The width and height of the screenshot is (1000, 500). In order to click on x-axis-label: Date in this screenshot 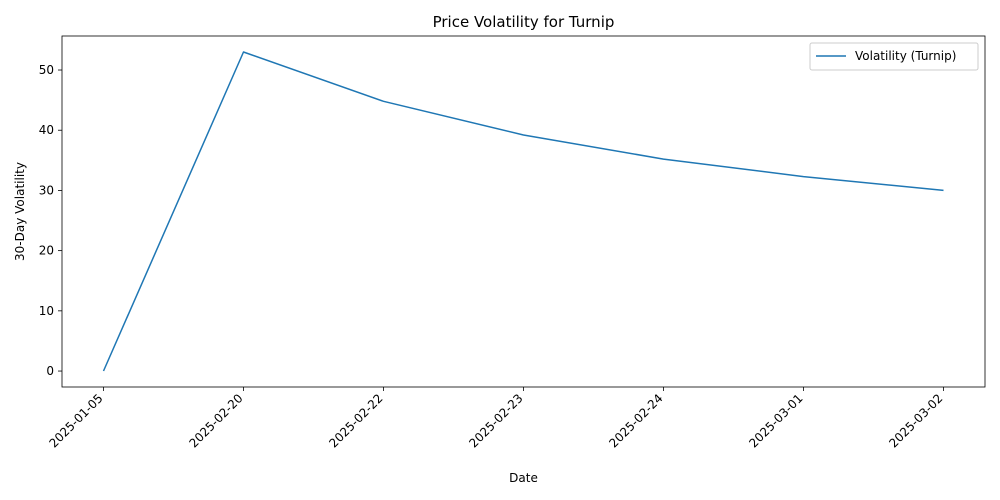, I will do `click(523, 478)`.